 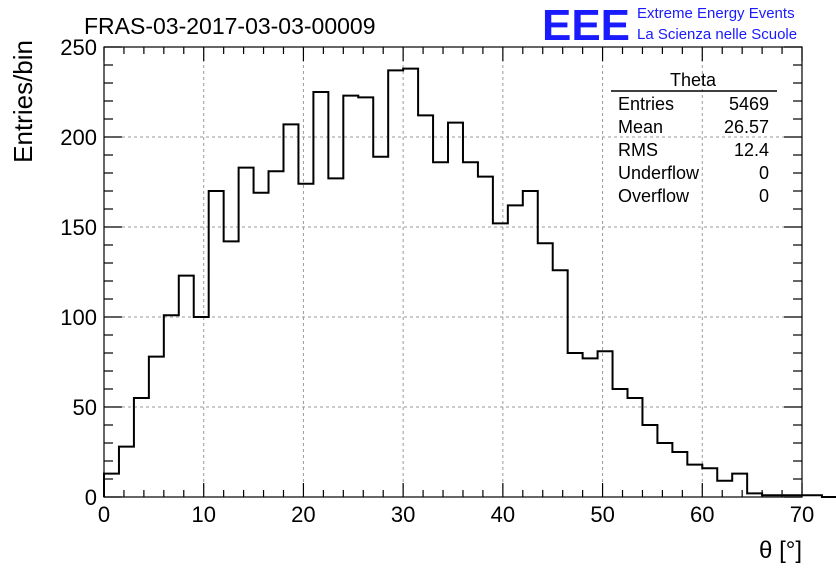 I want to click on stats-name: Theta, so click(x=693, y=80).